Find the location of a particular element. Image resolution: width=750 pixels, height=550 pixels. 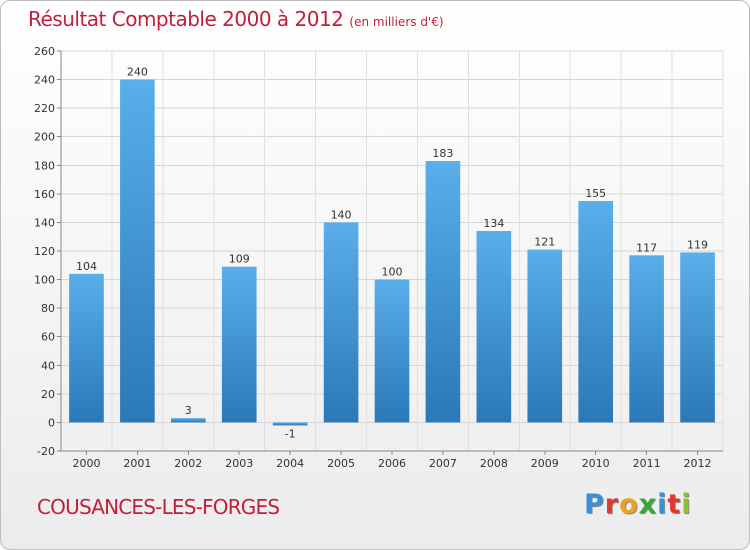

x-tick-label-2002: 2002 is located at coordinates (188, 463).